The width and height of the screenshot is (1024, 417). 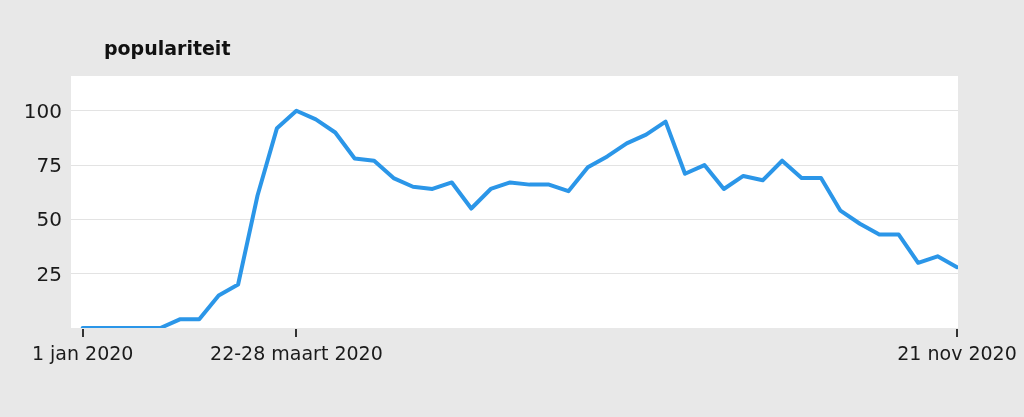 I want to click on y-tick-label: 25, so click(x=49, y=273).